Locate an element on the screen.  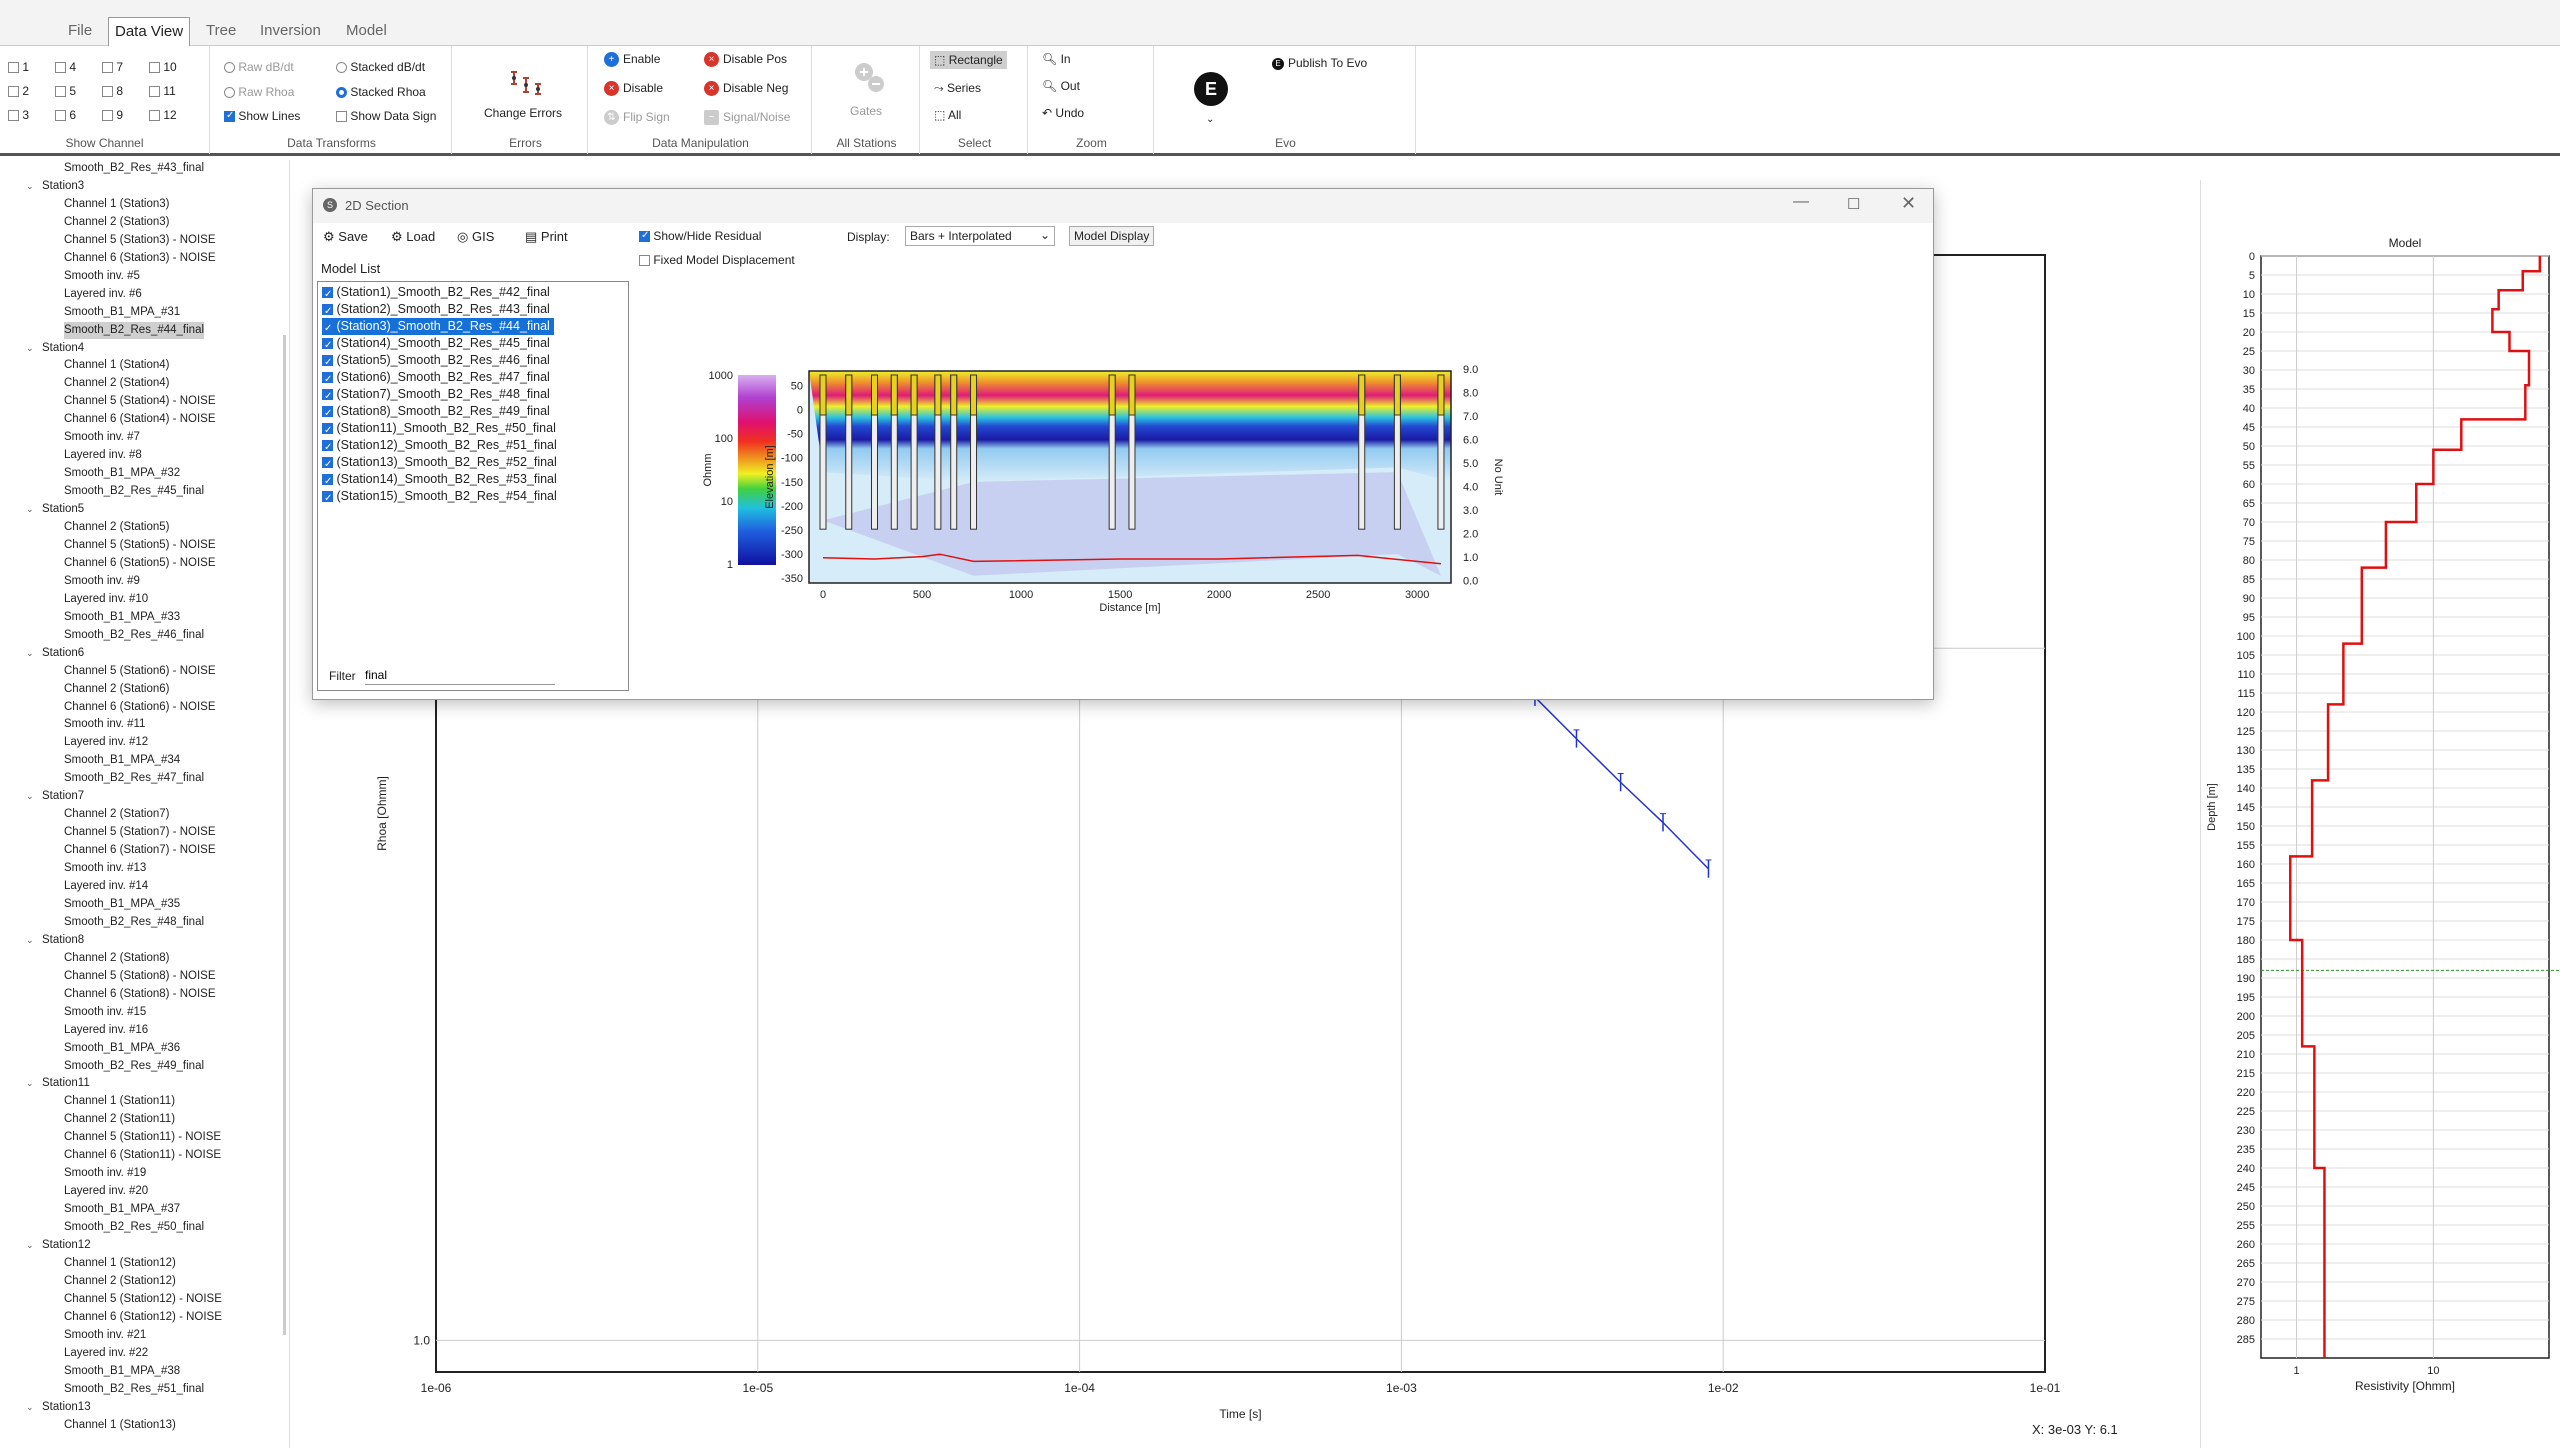
tree-item: Smooth_B2_Res_#51_final is located at coordinates (134, 1388).